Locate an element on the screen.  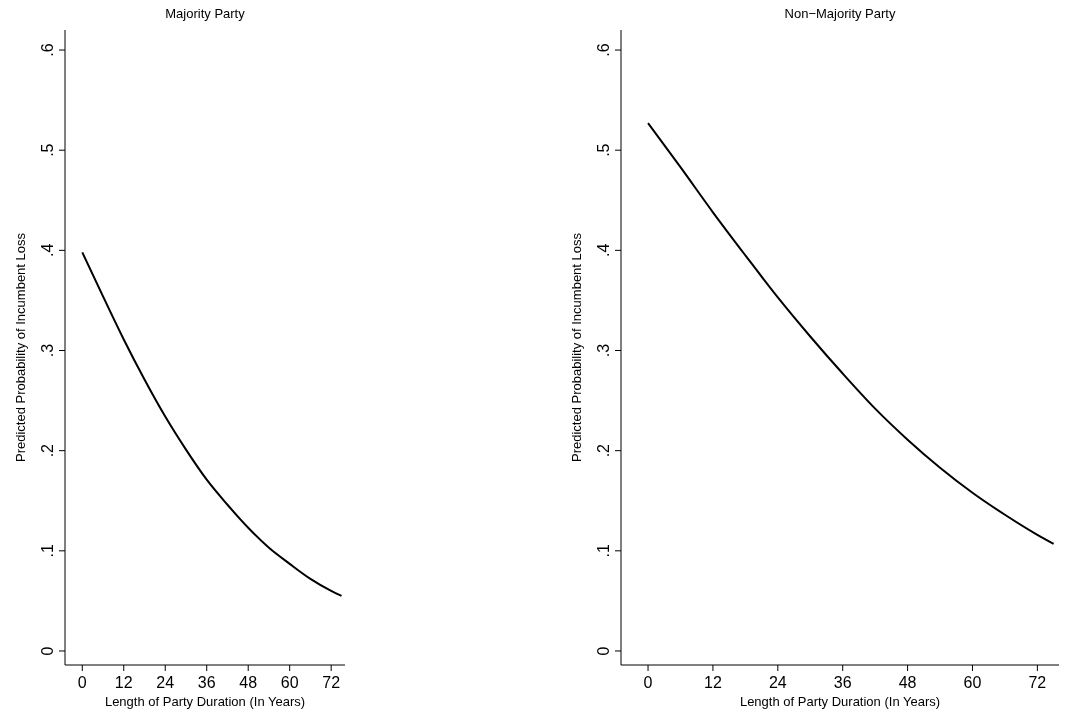
chart-title: Majority Party is located at coordinates (205, 13).